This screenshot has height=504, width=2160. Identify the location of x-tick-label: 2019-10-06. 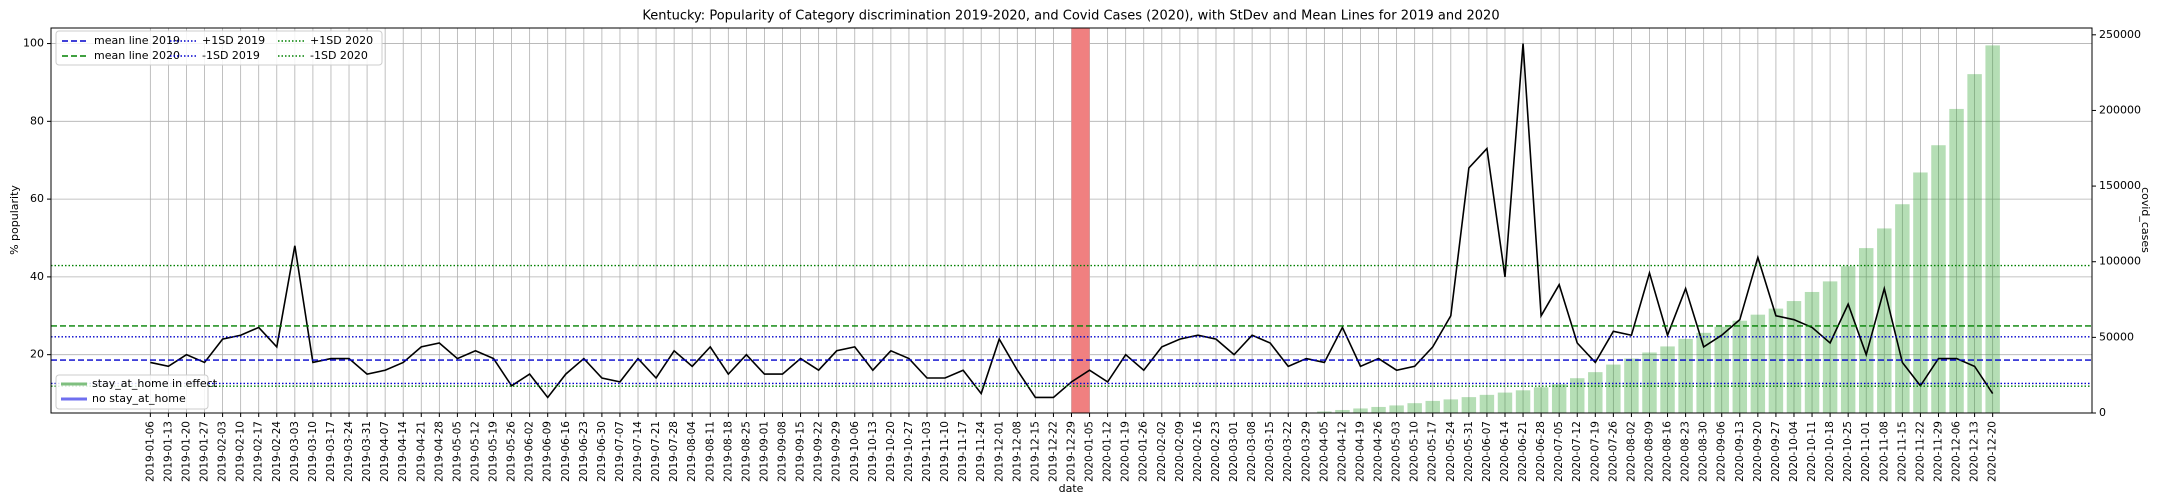
(855, 451).